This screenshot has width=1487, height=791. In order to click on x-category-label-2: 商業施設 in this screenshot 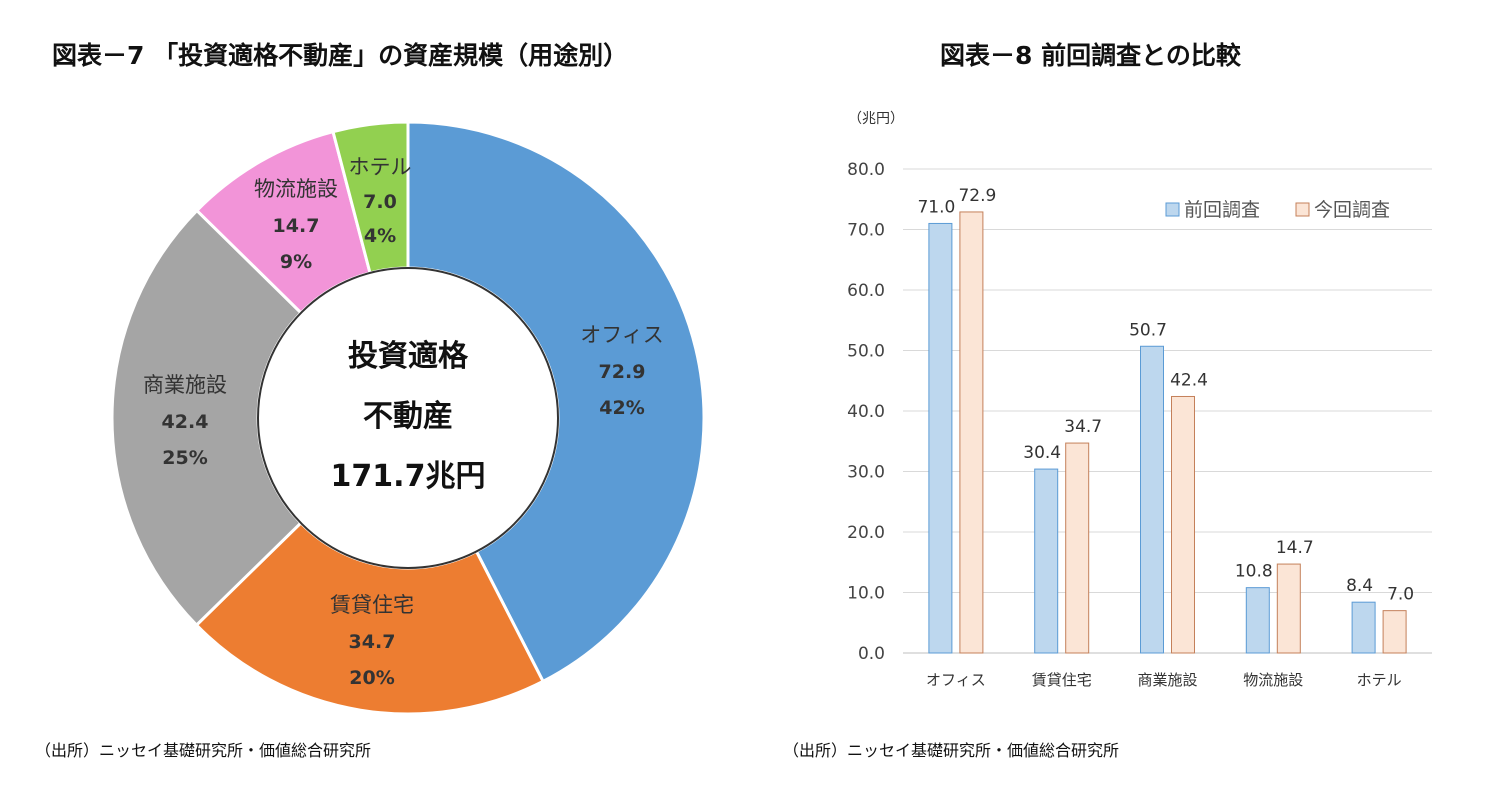, I will do `click(1167, 680)`.